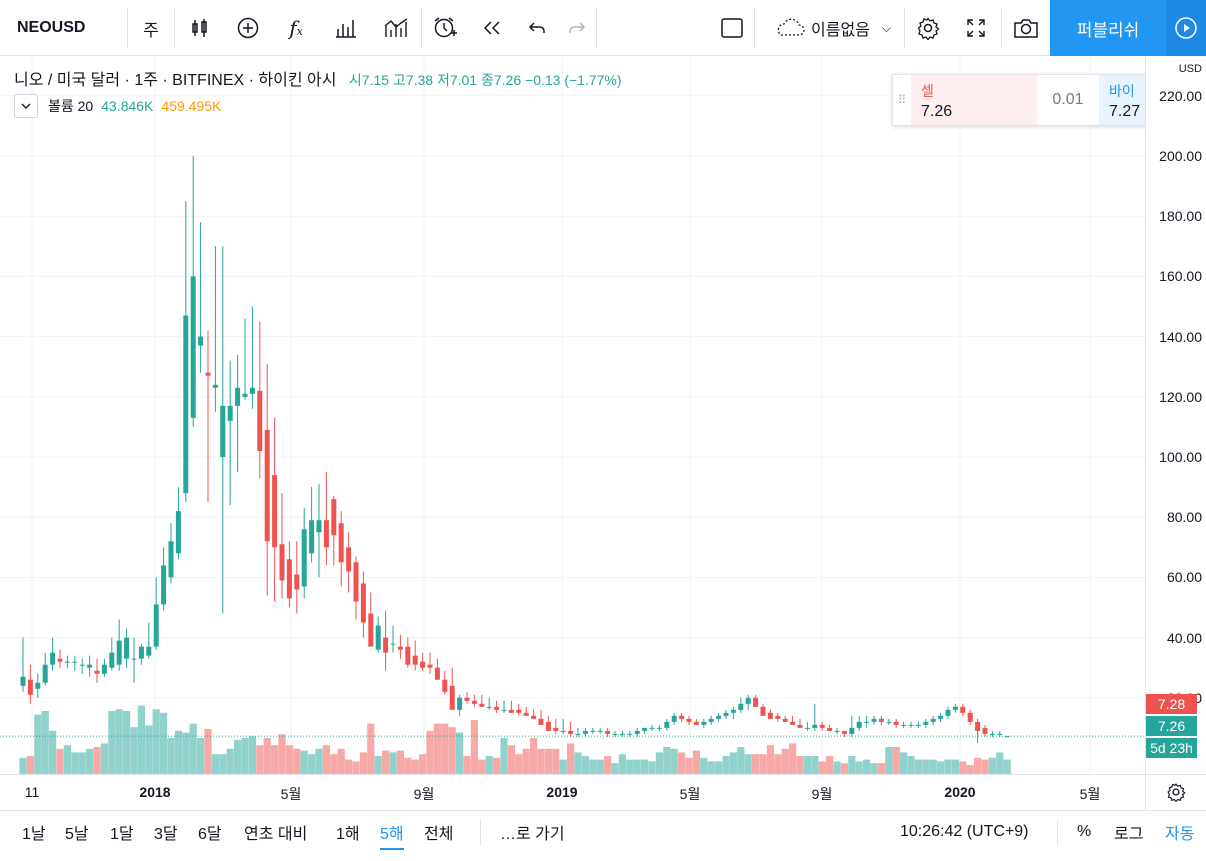 The width and height of the screenshot is (1206, 861). Describe the element at coordinates (537, 28) in the screenshot. I see `undo-icon` at that location.